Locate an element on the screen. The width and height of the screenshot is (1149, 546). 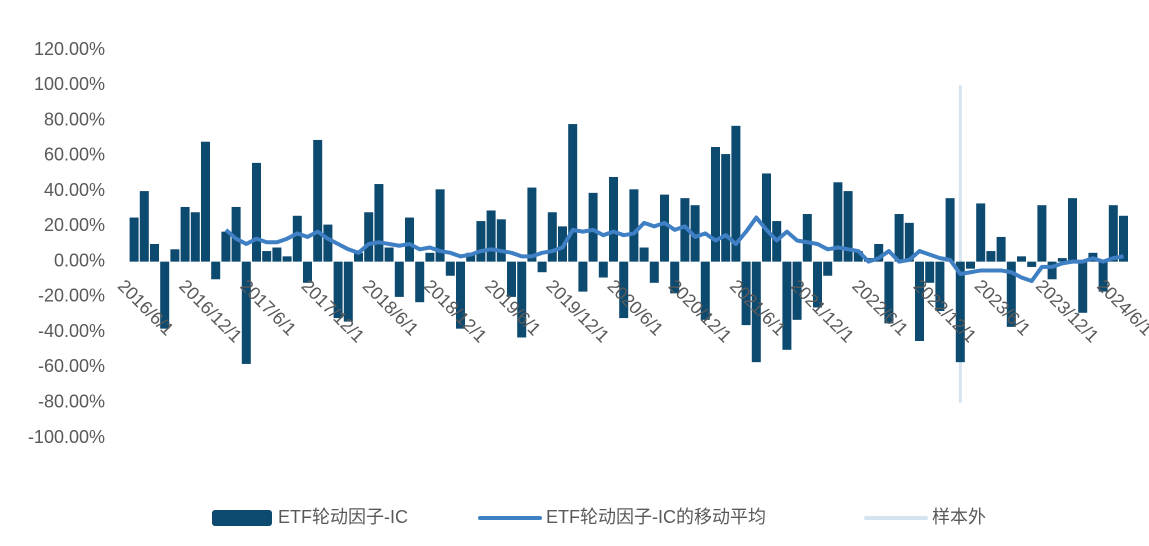
legend-label: ETF轮动因子-IC is located at coordinates (343, 517).